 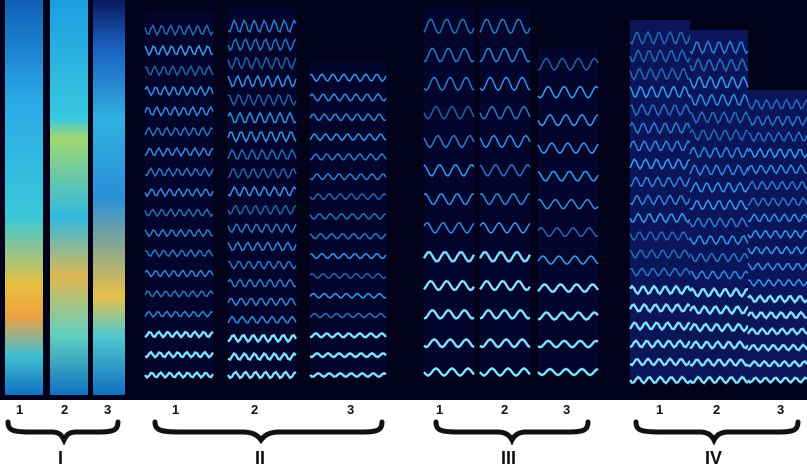 What do you see at coordinates (439, 409) in the screenshot?
I see `sample-number-III-1: 1` at bounding box center [439, 409].